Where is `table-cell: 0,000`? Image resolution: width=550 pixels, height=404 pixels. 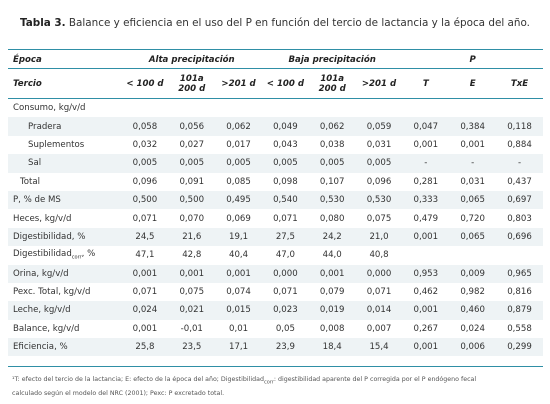 table-cell: 0,000 is located at coordinates (379, 273).